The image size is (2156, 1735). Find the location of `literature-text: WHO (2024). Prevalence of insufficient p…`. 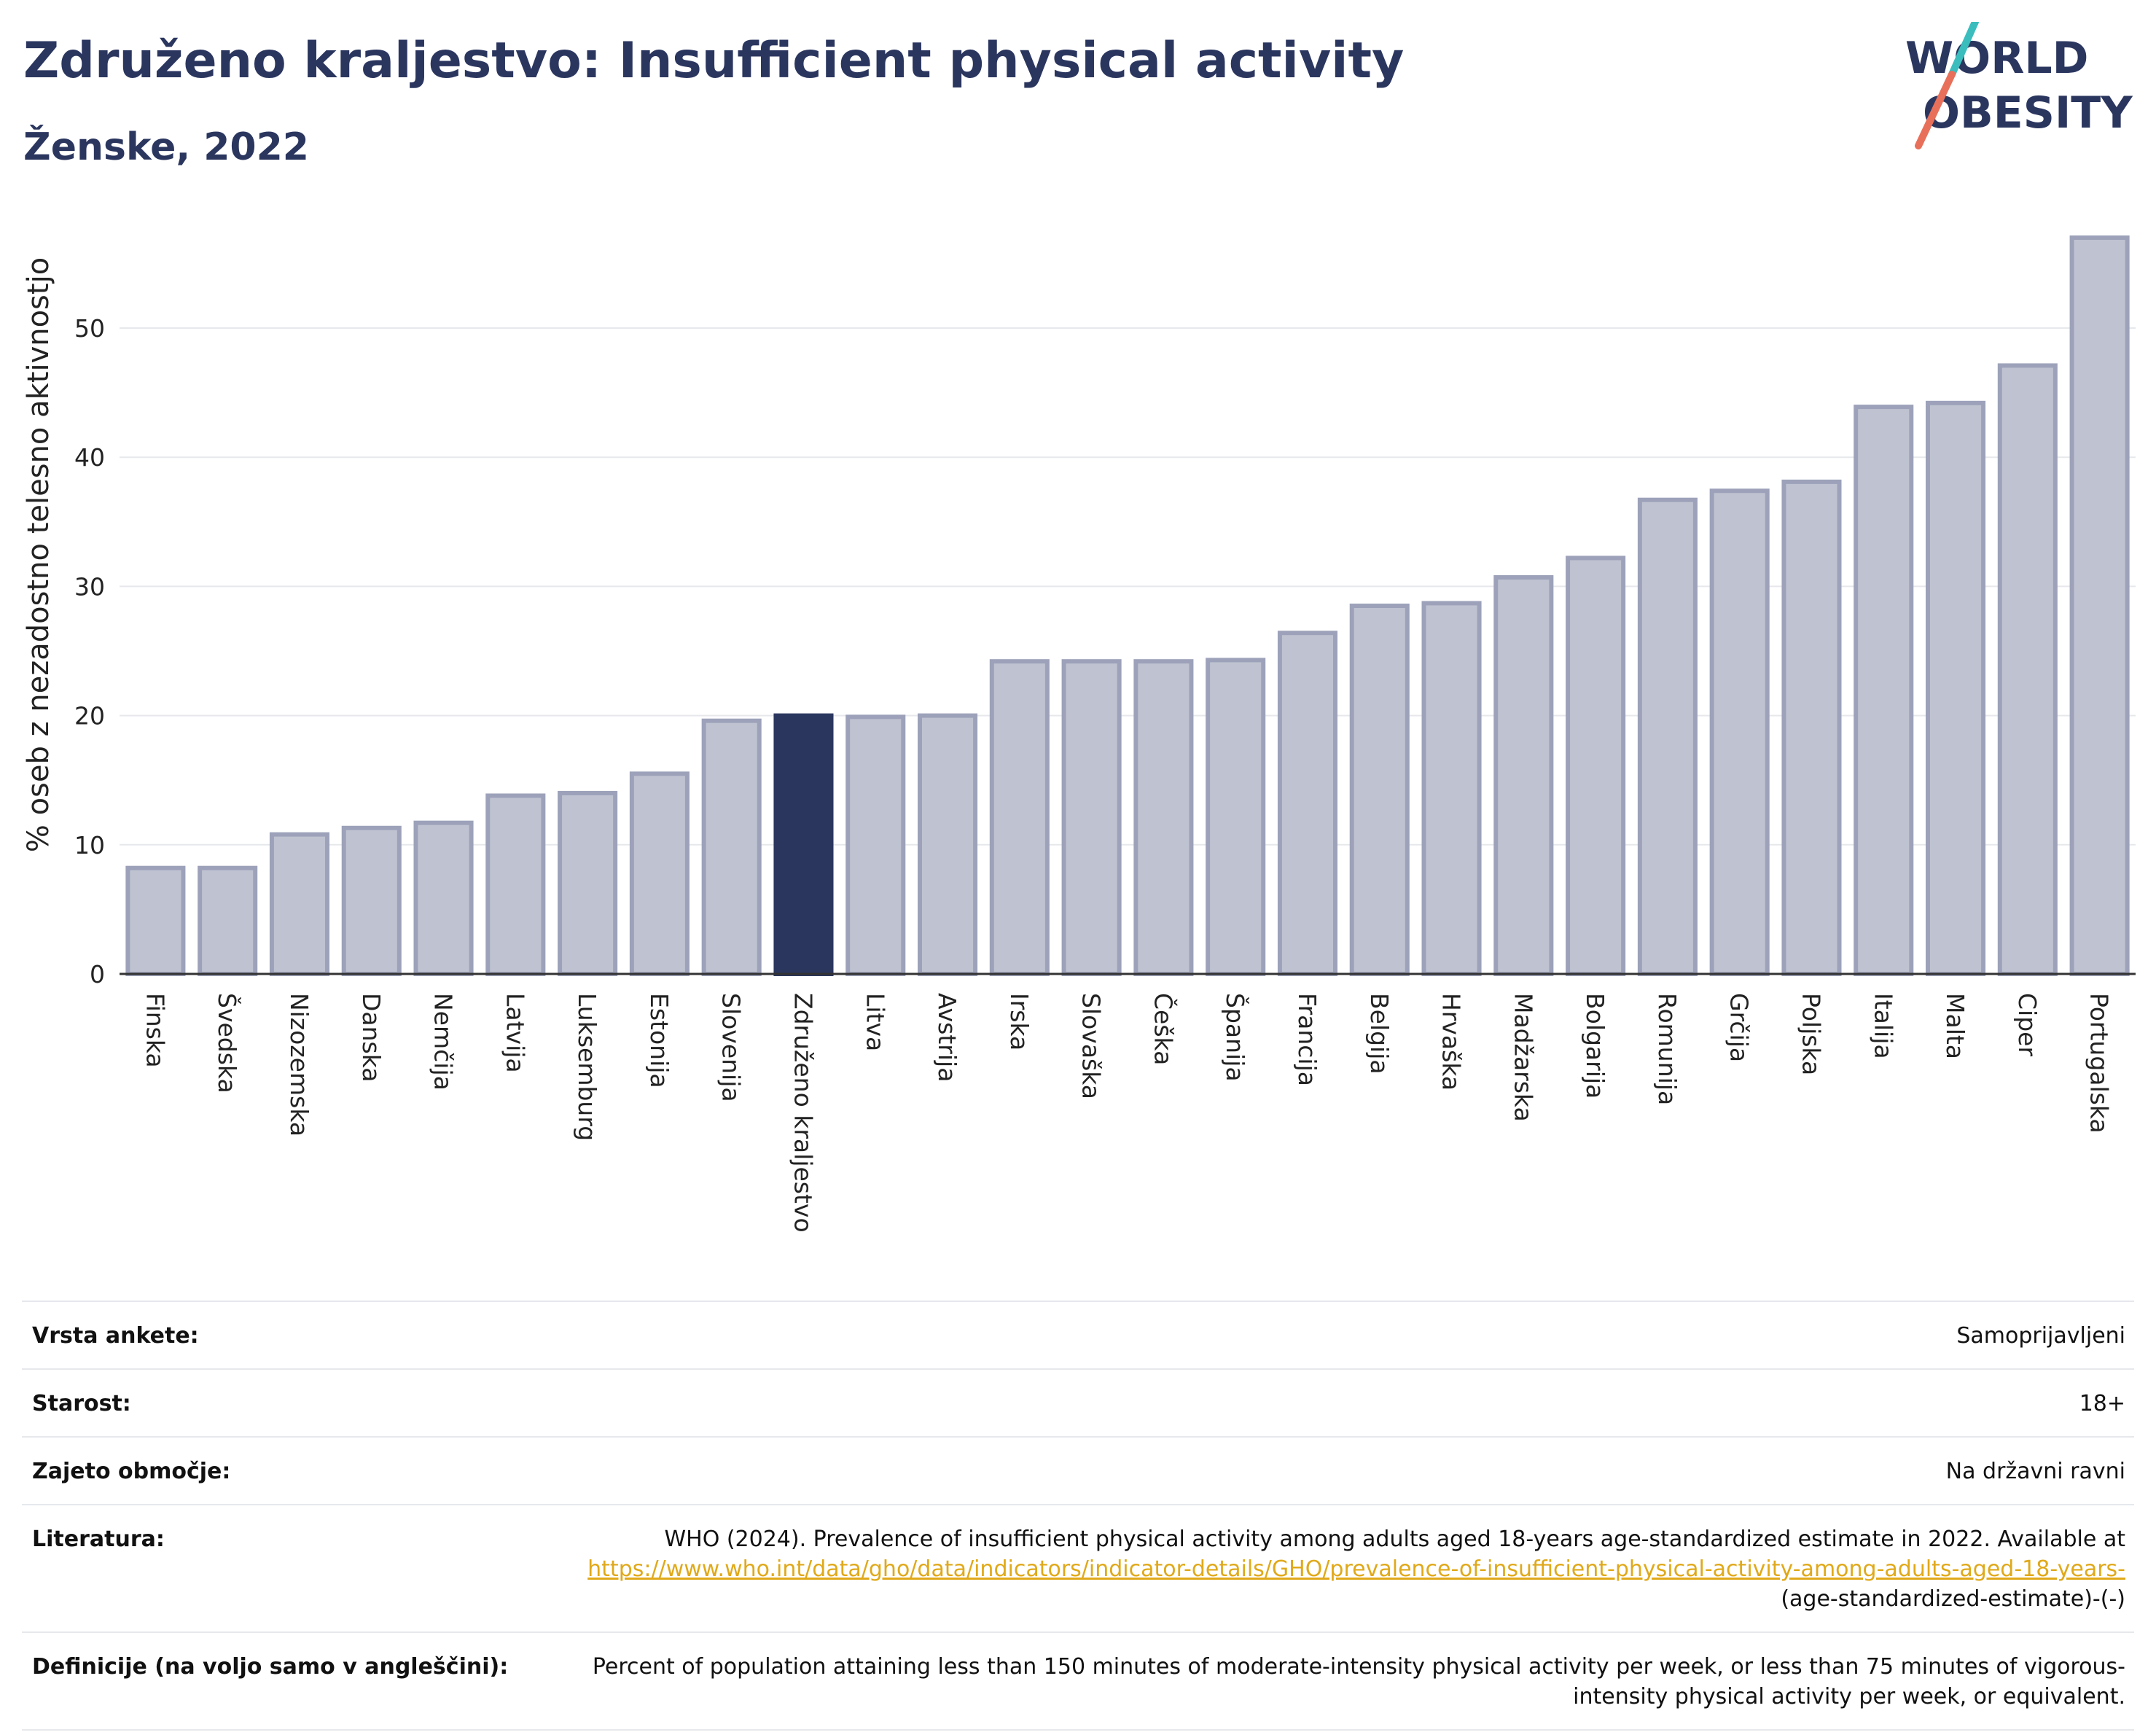

literature-text: WHO (2024). Prevalence of insufficient p… is located at coordinates (1395, 1539).